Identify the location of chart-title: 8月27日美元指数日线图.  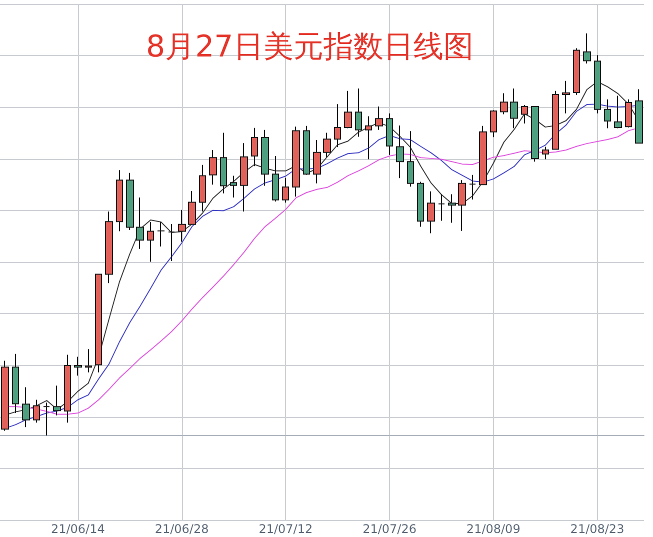
(310, 47).